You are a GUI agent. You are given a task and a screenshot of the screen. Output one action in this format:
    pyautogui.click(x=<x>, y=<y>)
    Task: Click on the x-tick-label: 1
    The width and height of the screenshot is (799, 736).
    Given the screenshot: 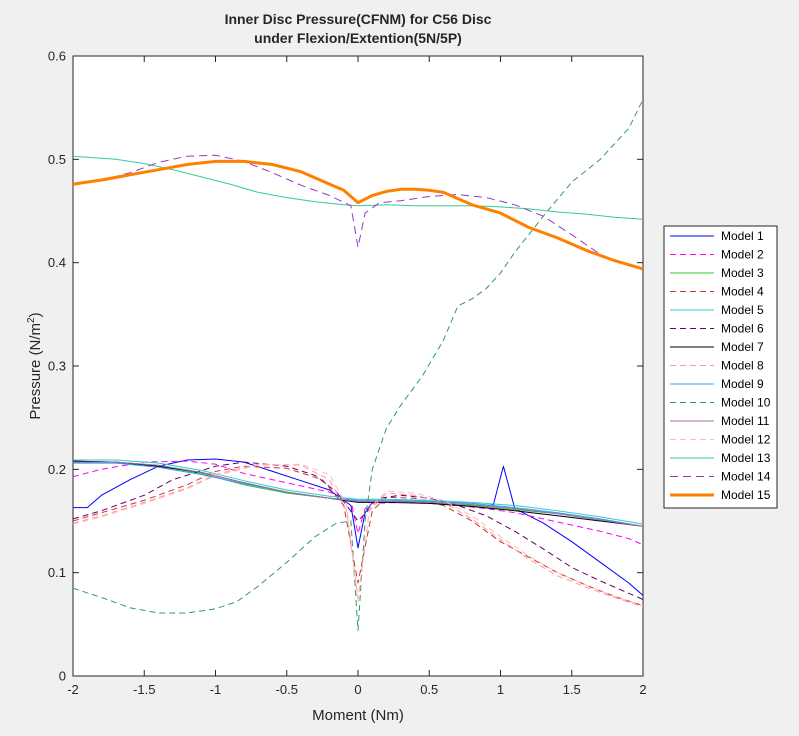 What is the action you would take?
    pyautogui.click(x=500, y=689)
    